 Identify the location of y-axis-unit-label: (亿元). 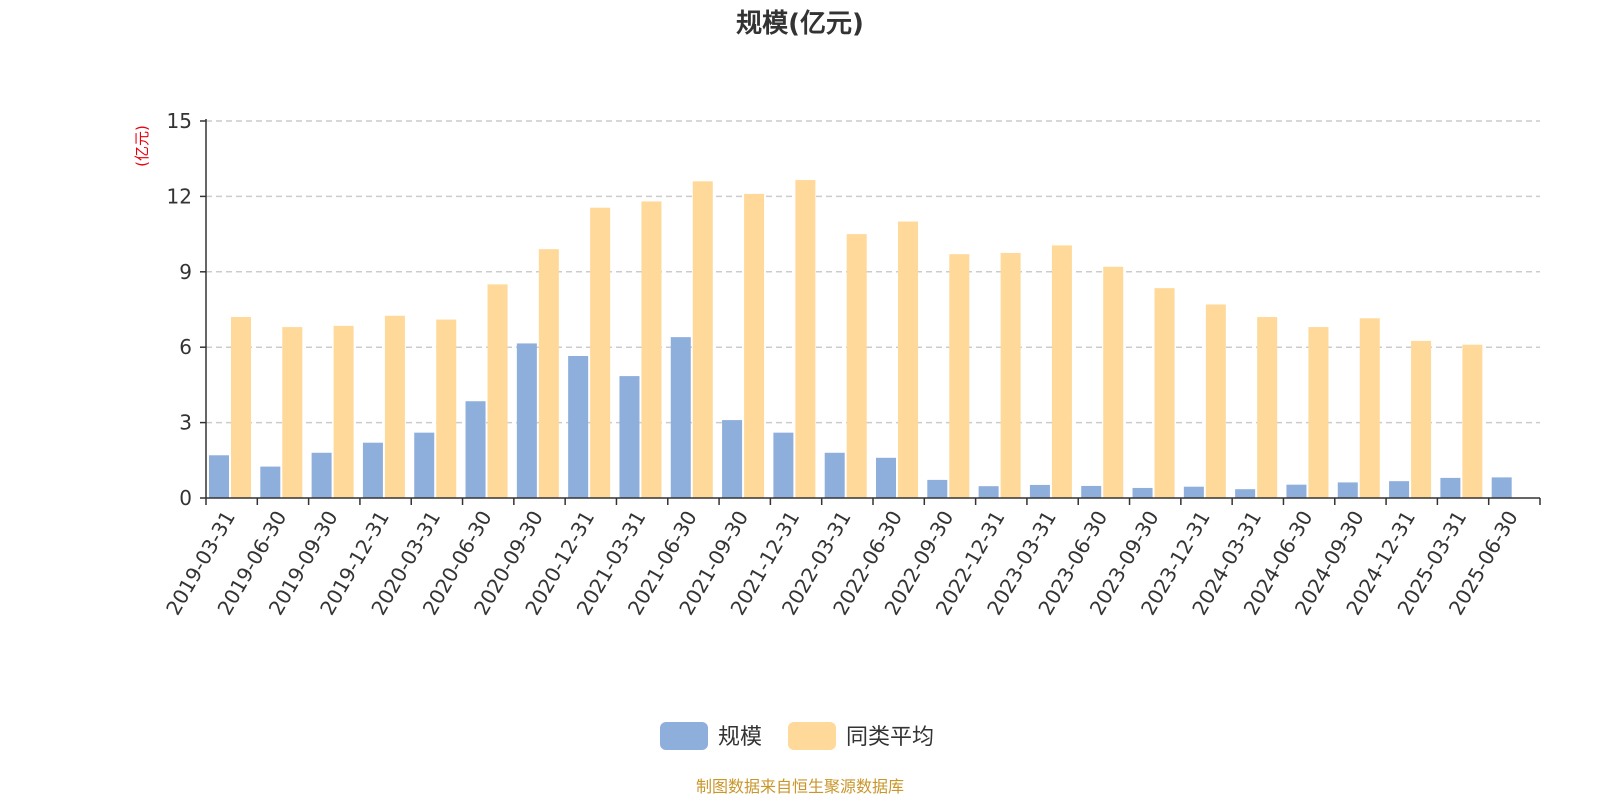
(142, 146).